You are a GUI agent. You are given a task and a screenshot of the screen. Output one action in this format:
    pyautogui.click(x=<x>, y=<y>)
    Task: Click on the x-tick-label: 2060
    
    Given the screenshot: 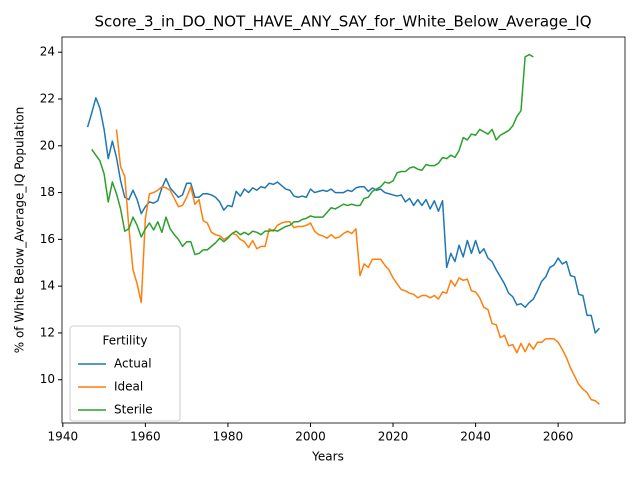 What is the action you would take?
    pyautogui.click(x=558, y=437)
    